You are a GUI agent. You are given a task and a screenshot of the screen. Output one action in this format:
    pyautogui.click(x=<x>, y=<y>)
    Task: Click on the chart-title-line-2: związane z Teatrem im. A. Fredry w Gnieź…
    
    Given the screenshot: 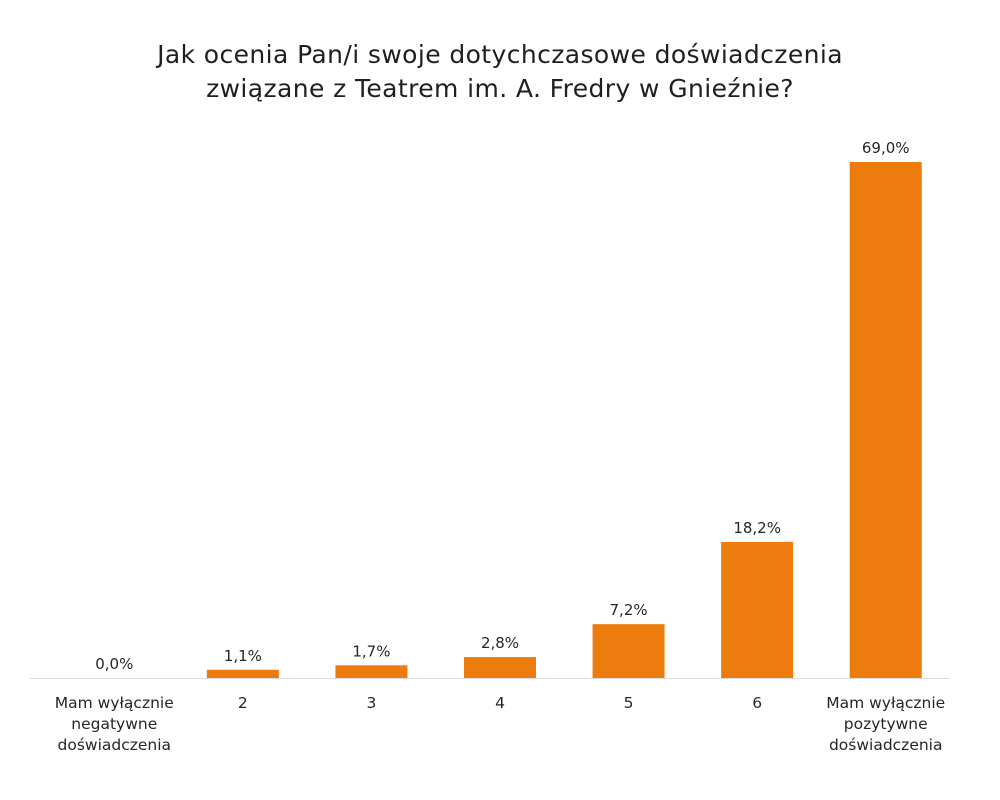 What is the action you would take?
    pyautogui.click(x=500, y=88)
    